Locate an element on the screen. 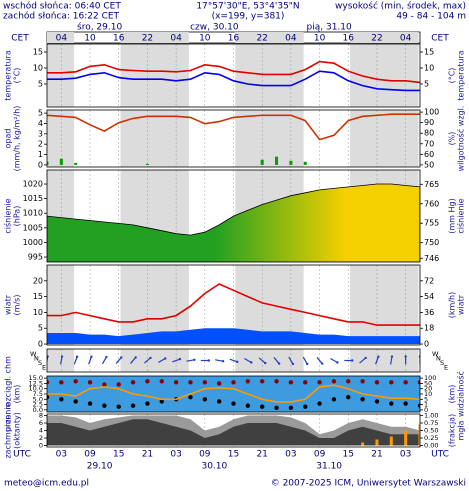  y2-axis-label: (km) is located at coordinates (452, 394).